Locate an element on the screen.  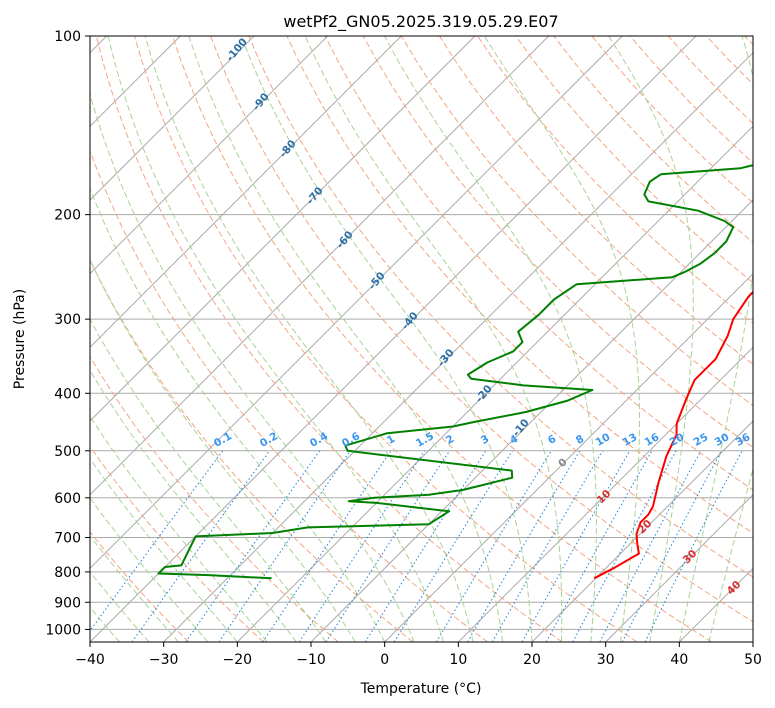
y-tick-label: 1000 is located at coordinates (63, 630).